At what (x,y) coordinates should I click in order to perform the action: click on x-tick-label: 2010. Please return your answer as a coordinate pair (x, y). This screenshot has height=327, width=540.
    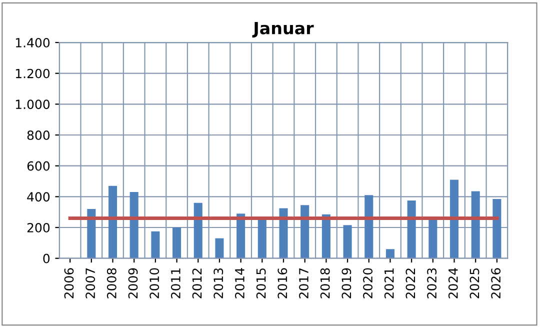
    Looking at the image, I should click on (155, 283).